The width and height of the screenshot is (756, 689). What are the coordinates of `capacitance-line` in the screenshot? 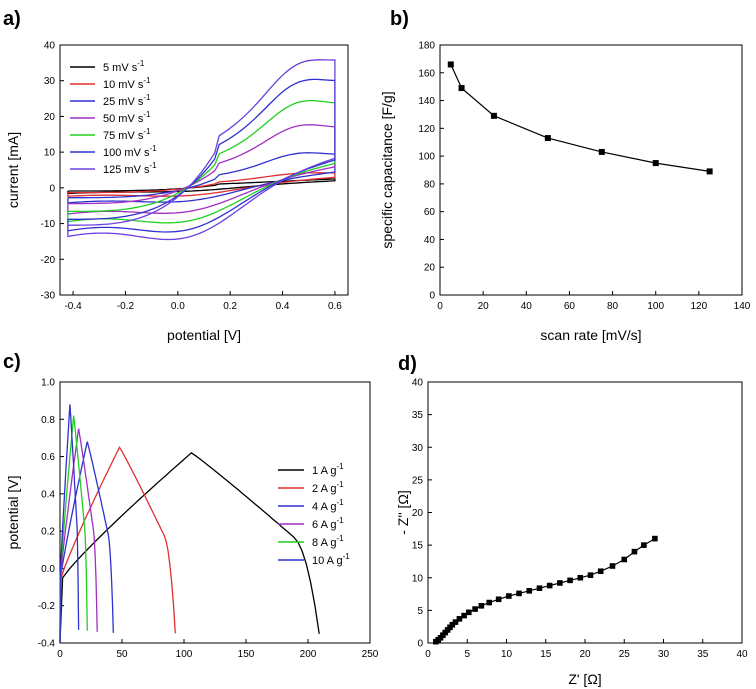 It's located at (580, 118).